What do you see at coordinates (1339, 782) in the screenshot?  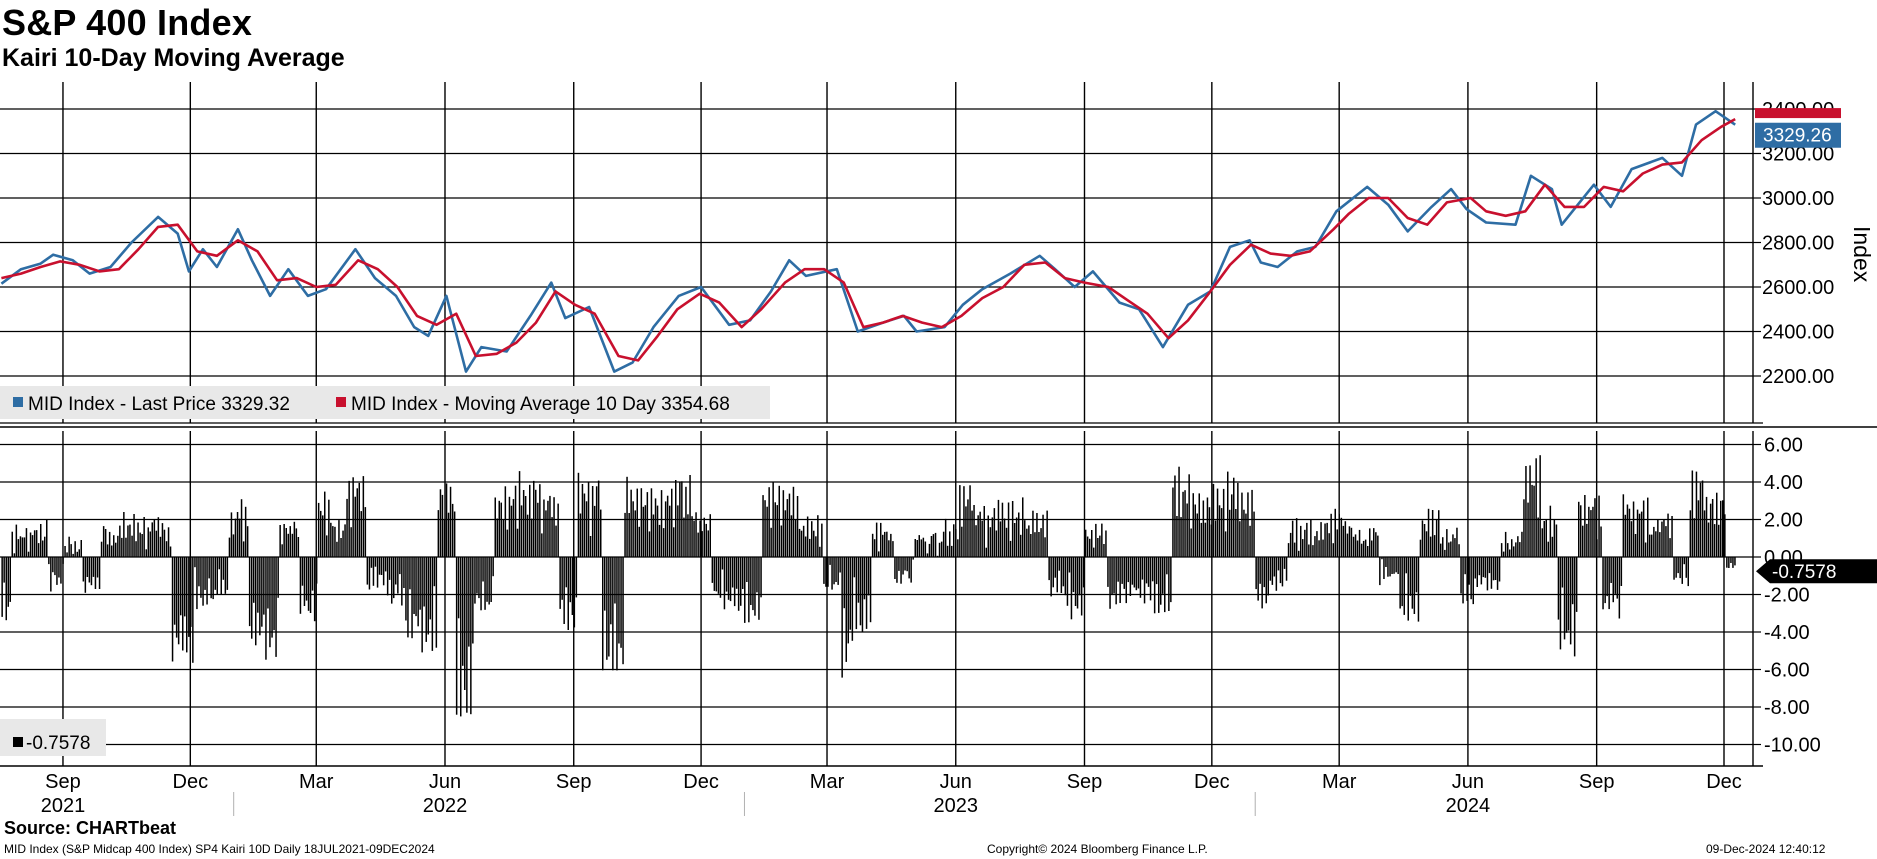 I see `month-tick-label: Mar` at bounding box center [1339, 782].